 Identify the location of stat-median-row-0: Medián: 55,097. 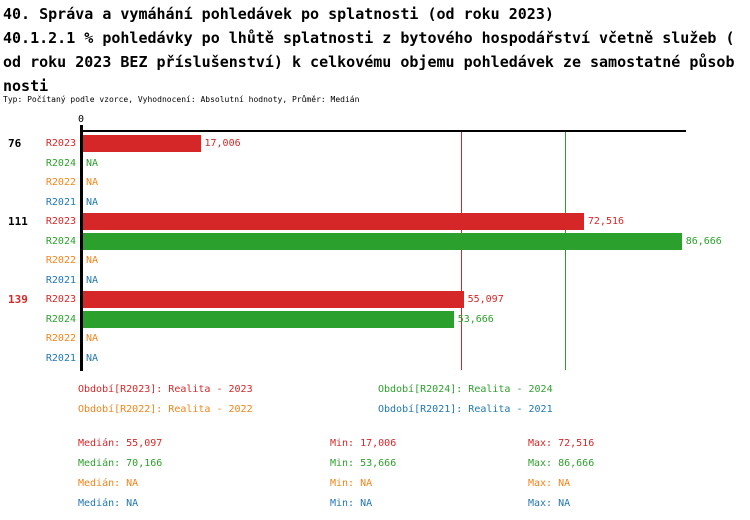
(120, 443).